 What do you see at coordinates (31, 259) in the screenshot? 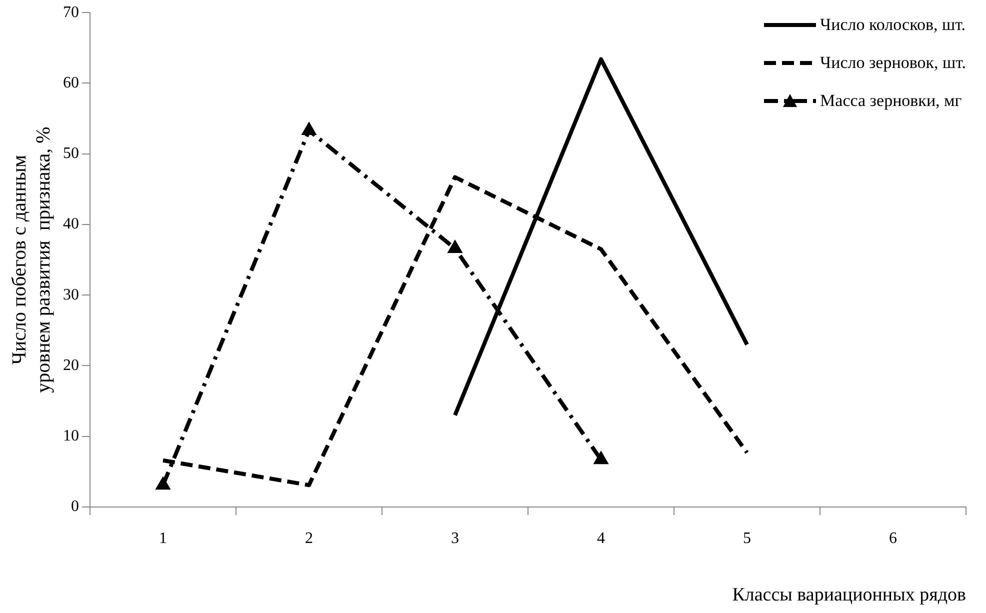
I see `y-axis-title: Число побегов с данным уровнем развития признака, %` at bounding box center [31, 259].